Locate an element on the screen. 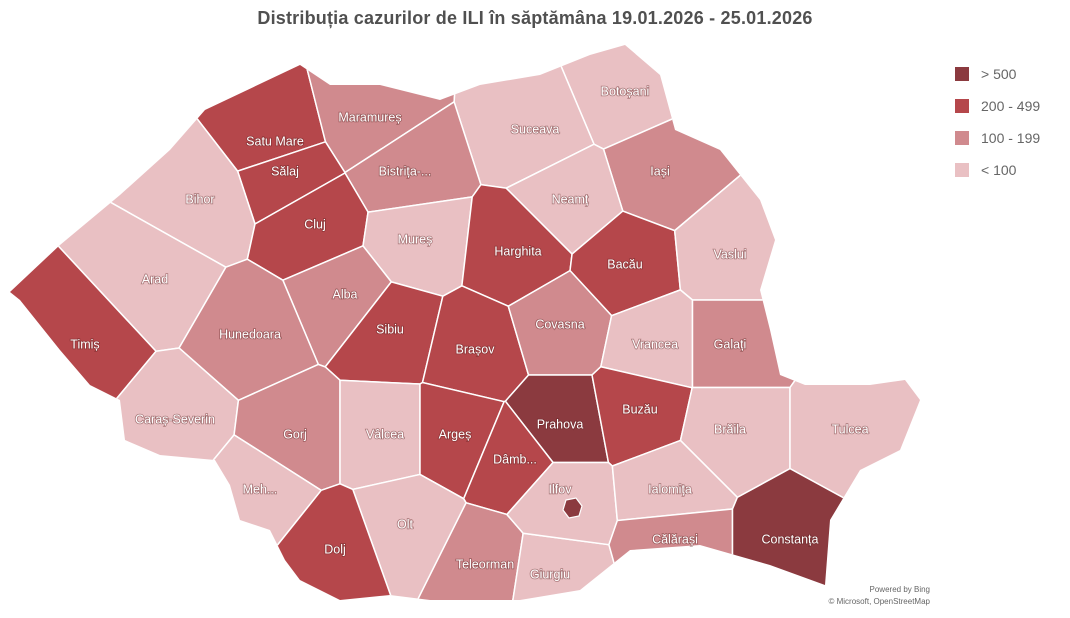 The height and width of the screenshot is (618, 1070). county-label: Neamț is located at coordinates (570, 199).